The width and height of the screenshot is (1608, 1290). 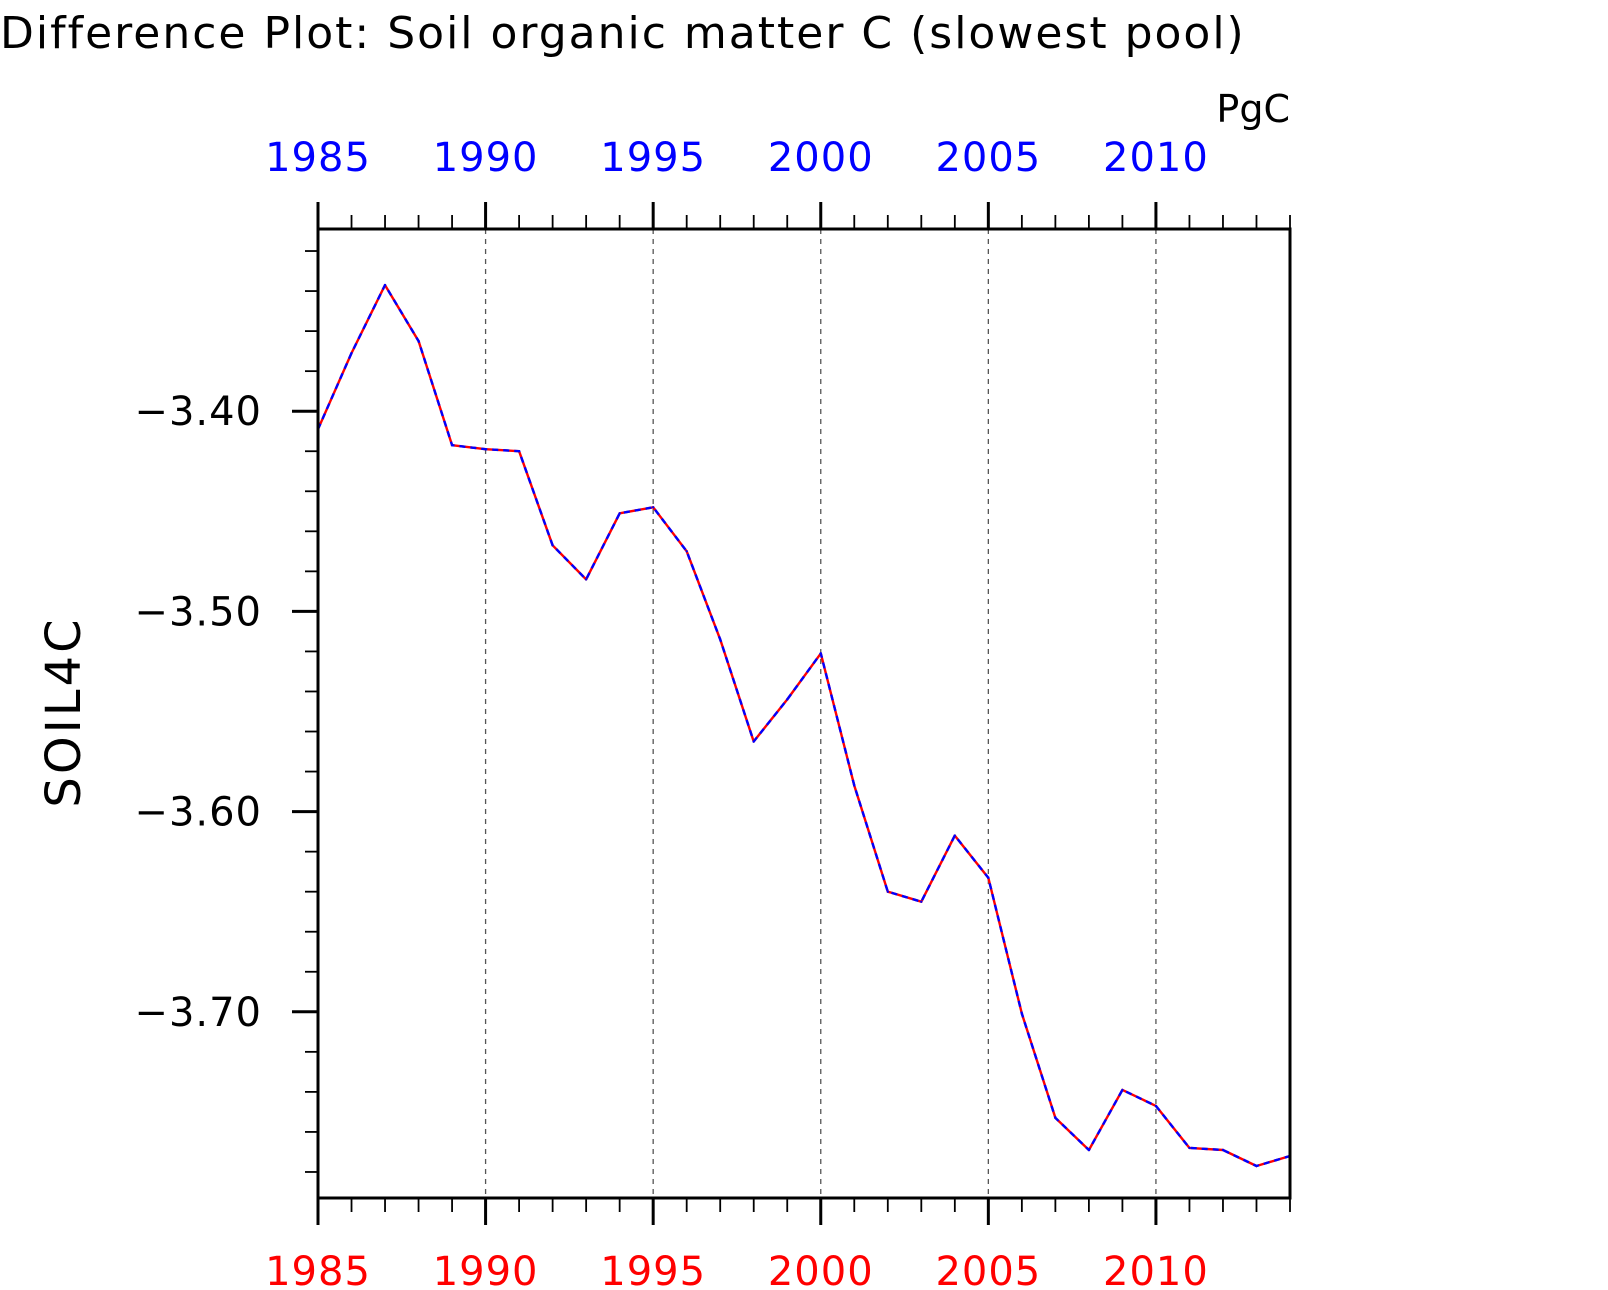 What do you see at coordinates (486, 158) in the screenshot?
I see `top-x-tick-label-1990: 1990` at bounding box center [486, 158].